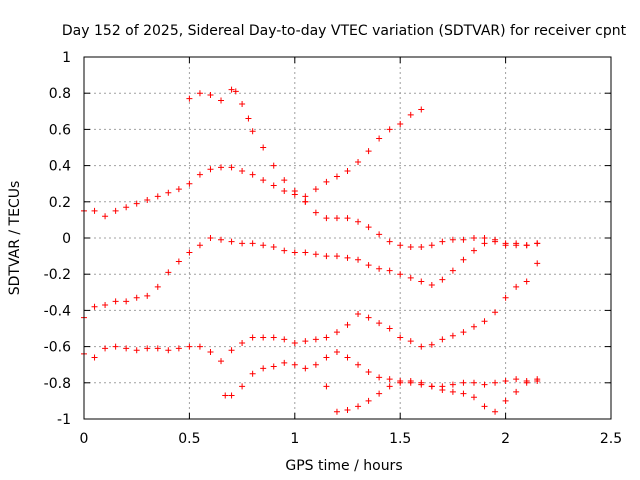  Describe the element at coordinates (60, 167) in the screenshot. I see `y-tick-label: 0.4` at that location.